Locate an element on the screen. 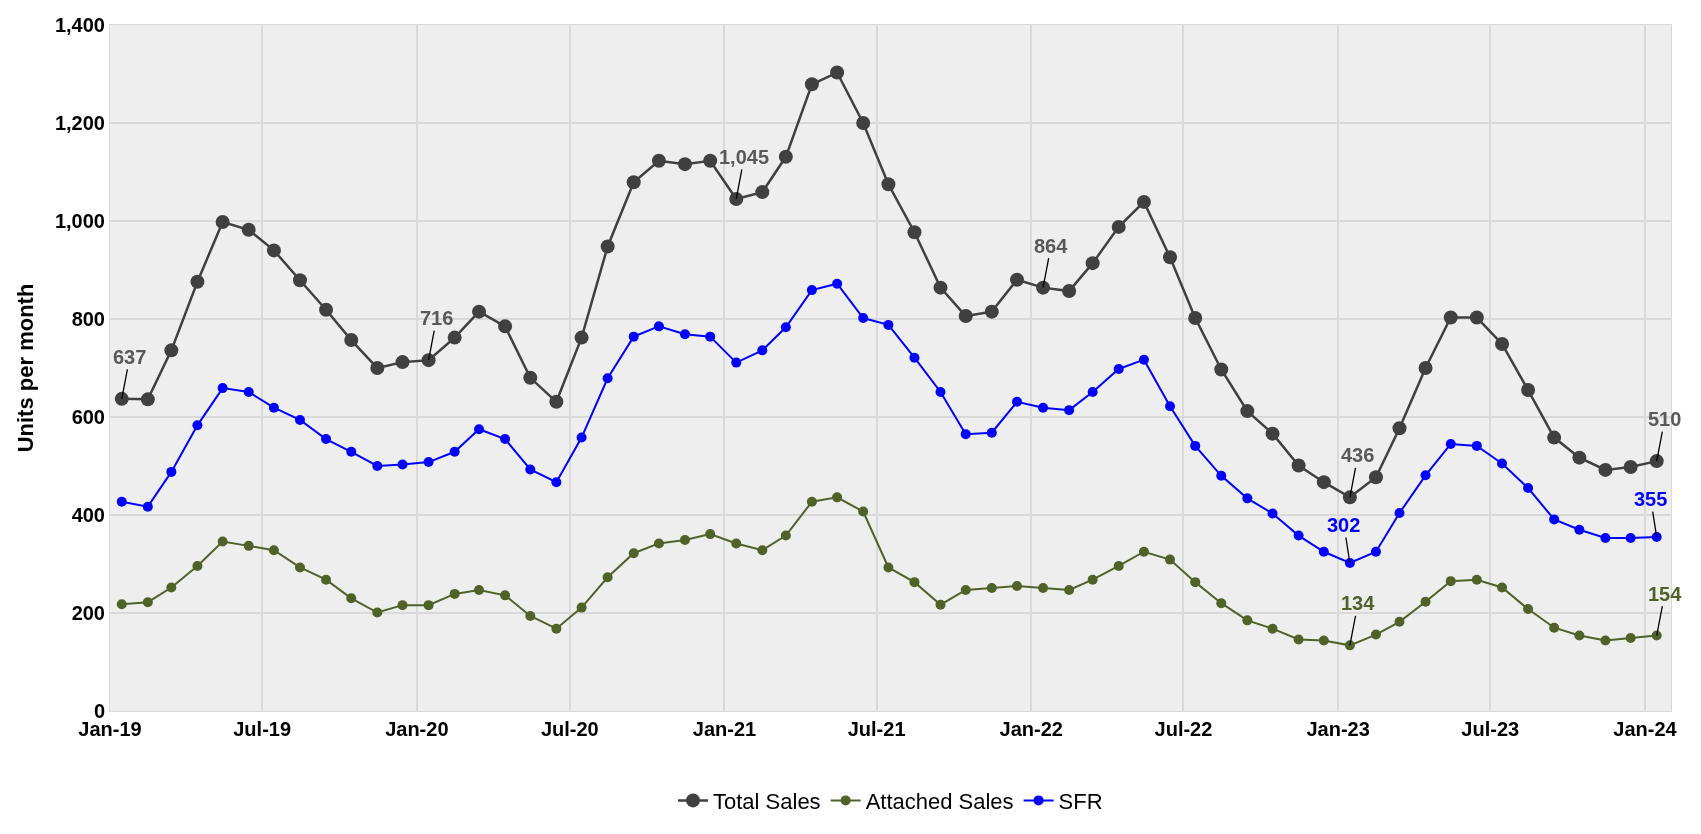 The image size is (1701, 834). y-tick-label: 1,200 is located at coordinates (79, 123).